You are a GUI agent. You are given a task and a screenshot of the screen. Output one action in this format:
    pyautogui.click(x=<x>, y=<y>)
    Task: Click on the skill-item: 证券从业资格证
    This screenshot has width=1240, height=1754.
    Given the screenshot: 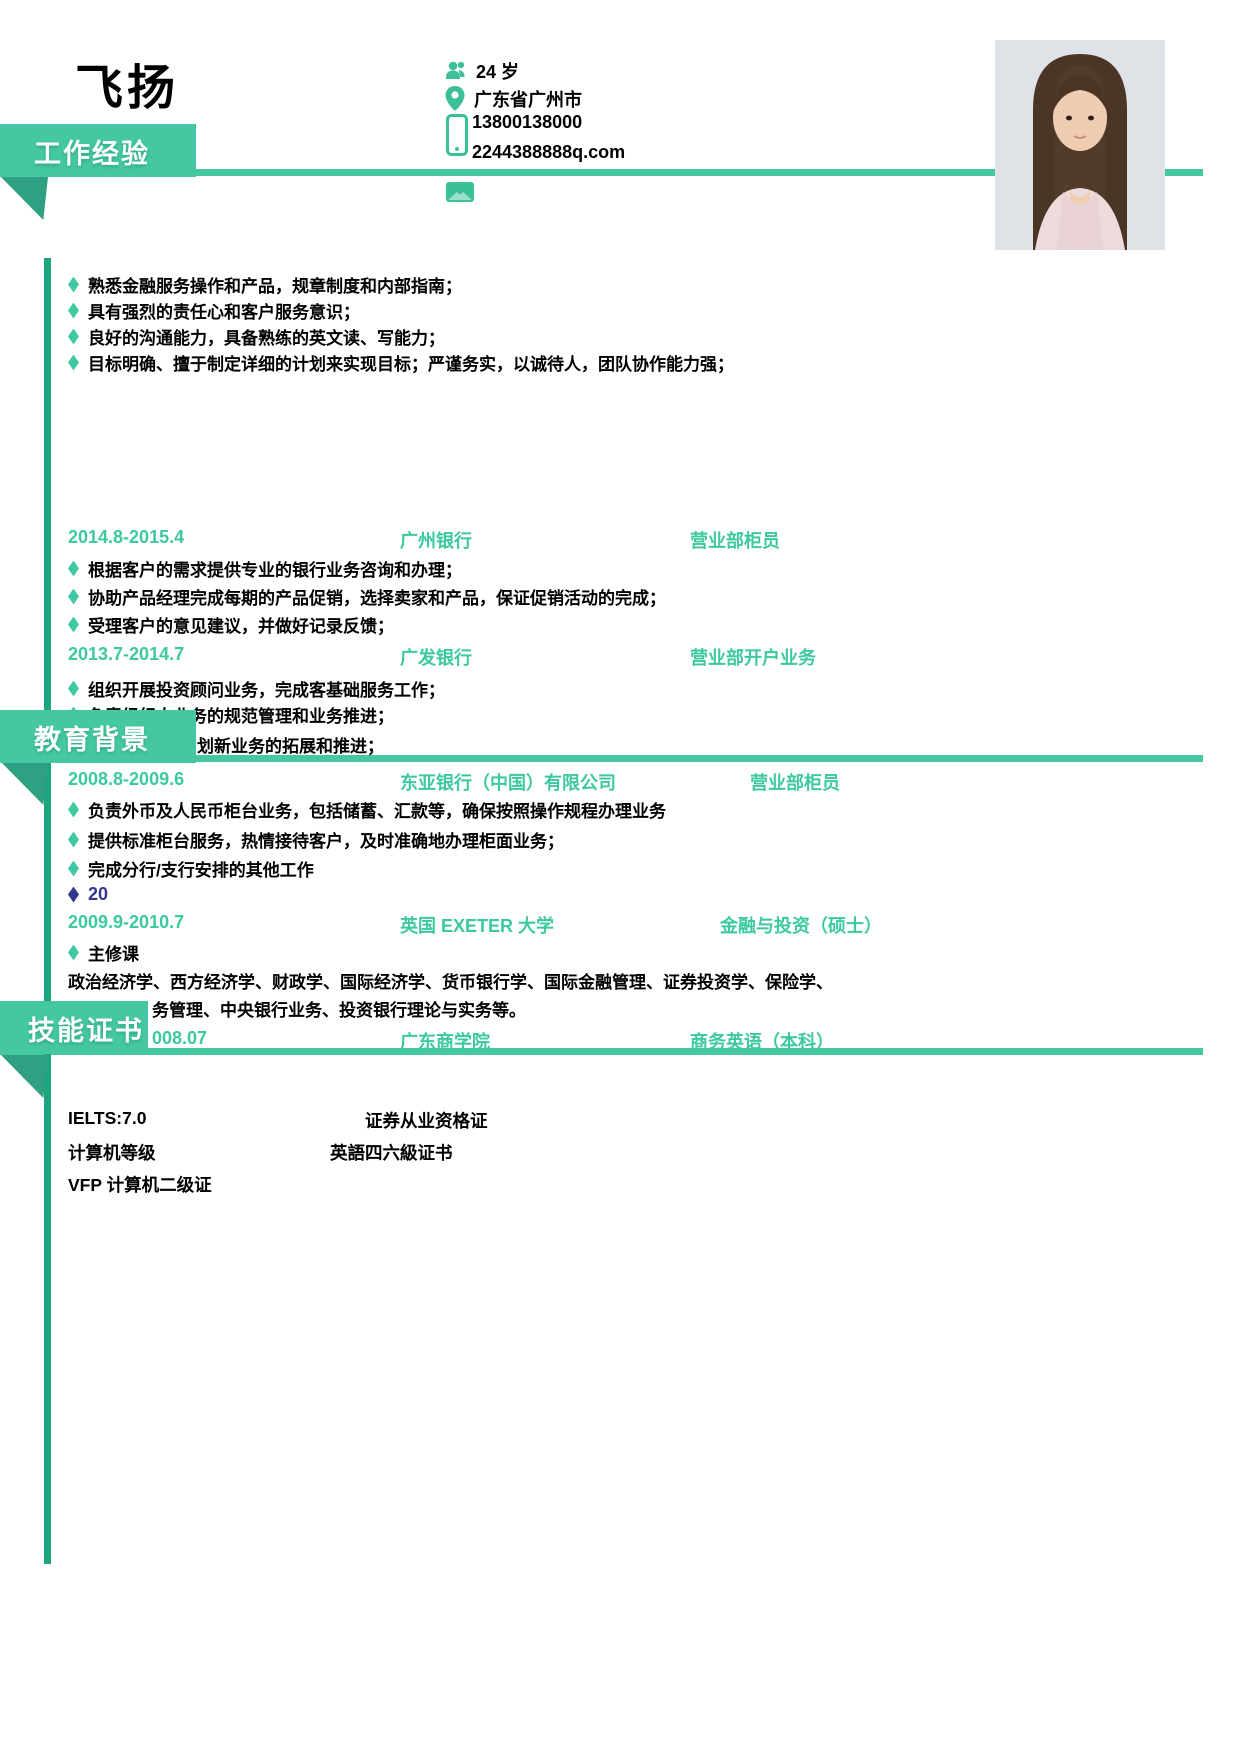 What is the action you would take?
    pyautogui.click(x=426, y=1121)
    